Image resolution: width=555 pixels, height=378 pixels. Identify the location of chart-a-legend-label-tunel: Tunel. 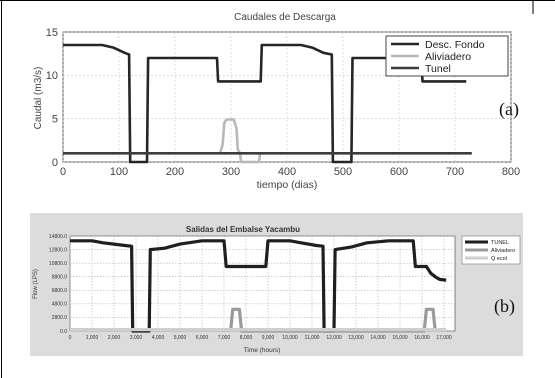
(438, 69).